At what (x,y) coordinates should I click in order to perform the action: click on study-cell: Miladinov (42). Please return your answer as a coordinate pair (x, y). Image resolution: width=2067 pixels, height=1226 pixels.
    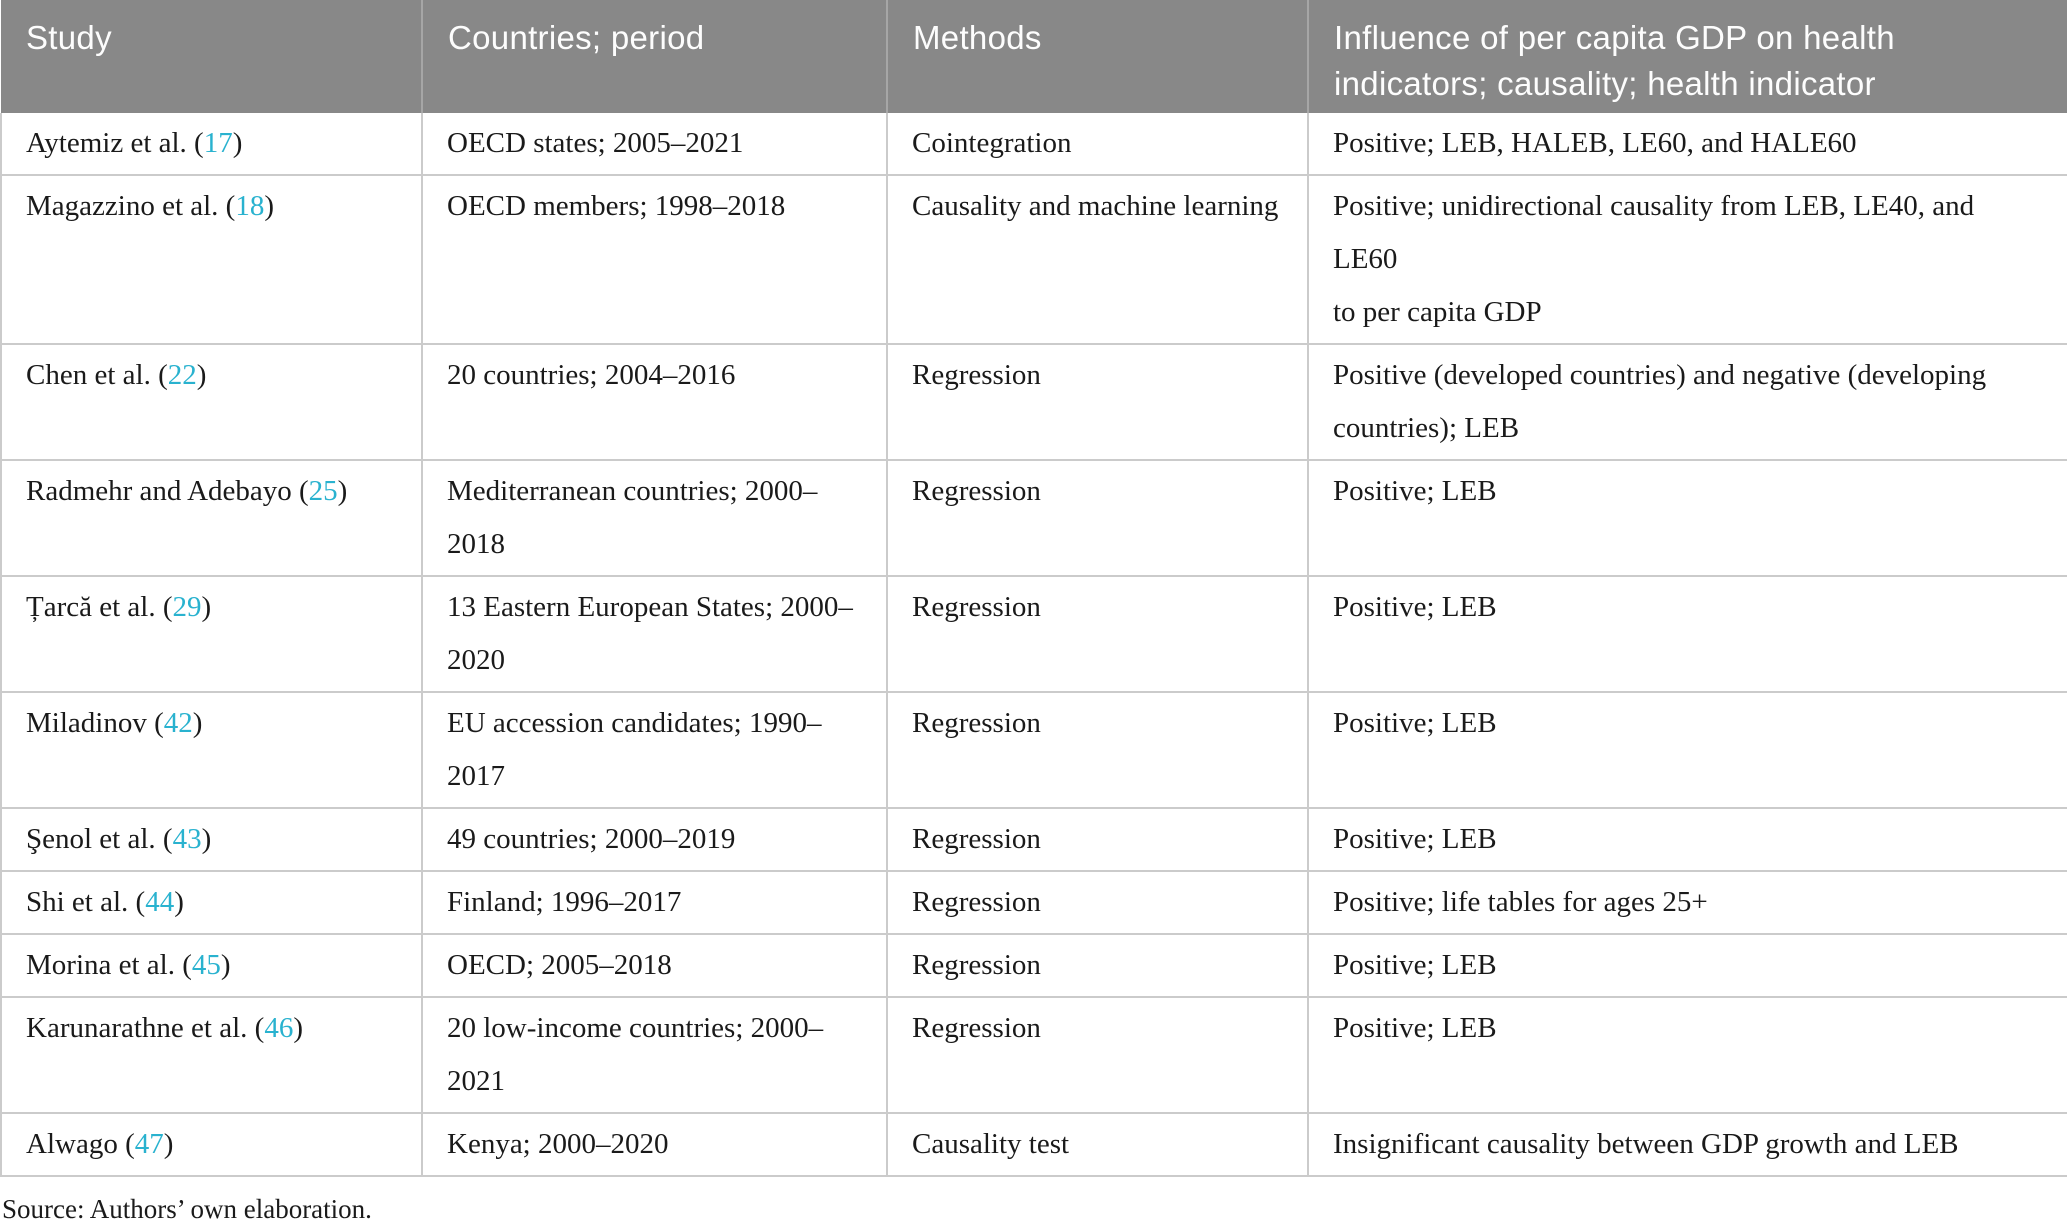
    Looking at the image, I should click on (211, 750).